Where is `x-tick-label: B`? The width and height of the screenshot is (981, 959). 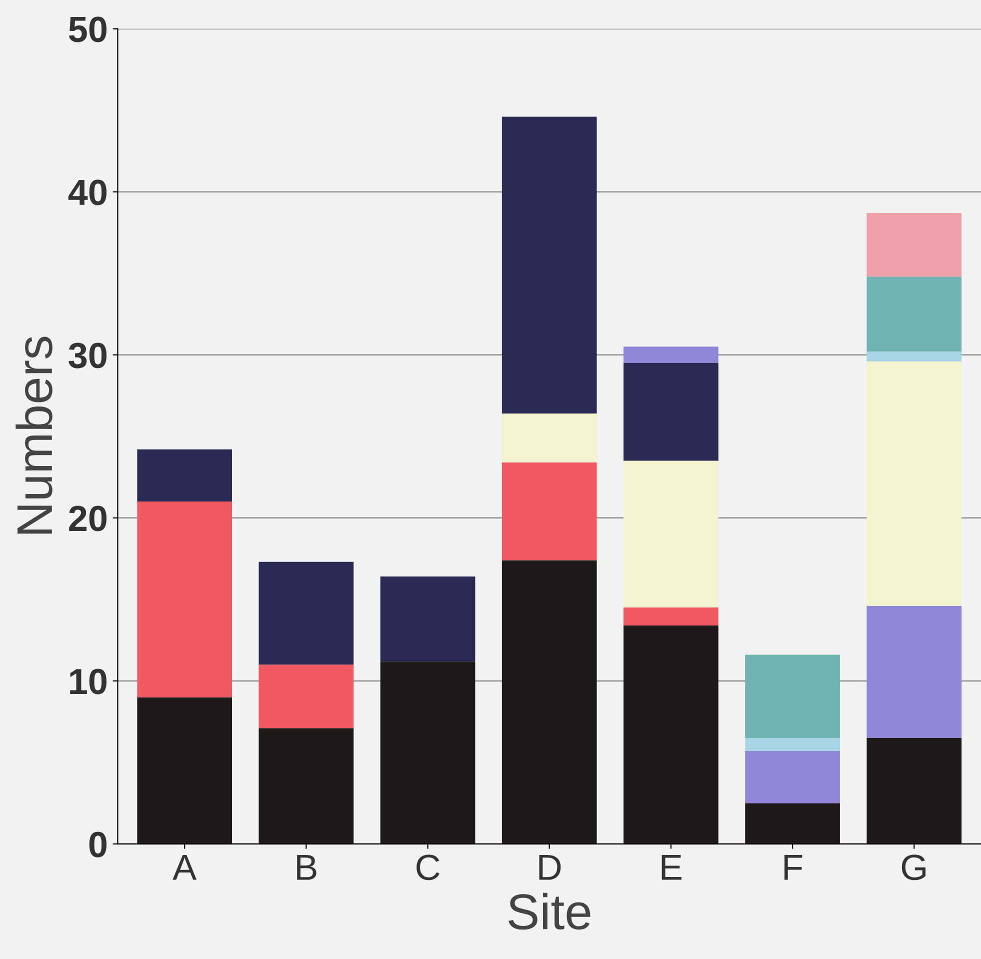 x-tick-label: B is located at coordinates (306, 867).